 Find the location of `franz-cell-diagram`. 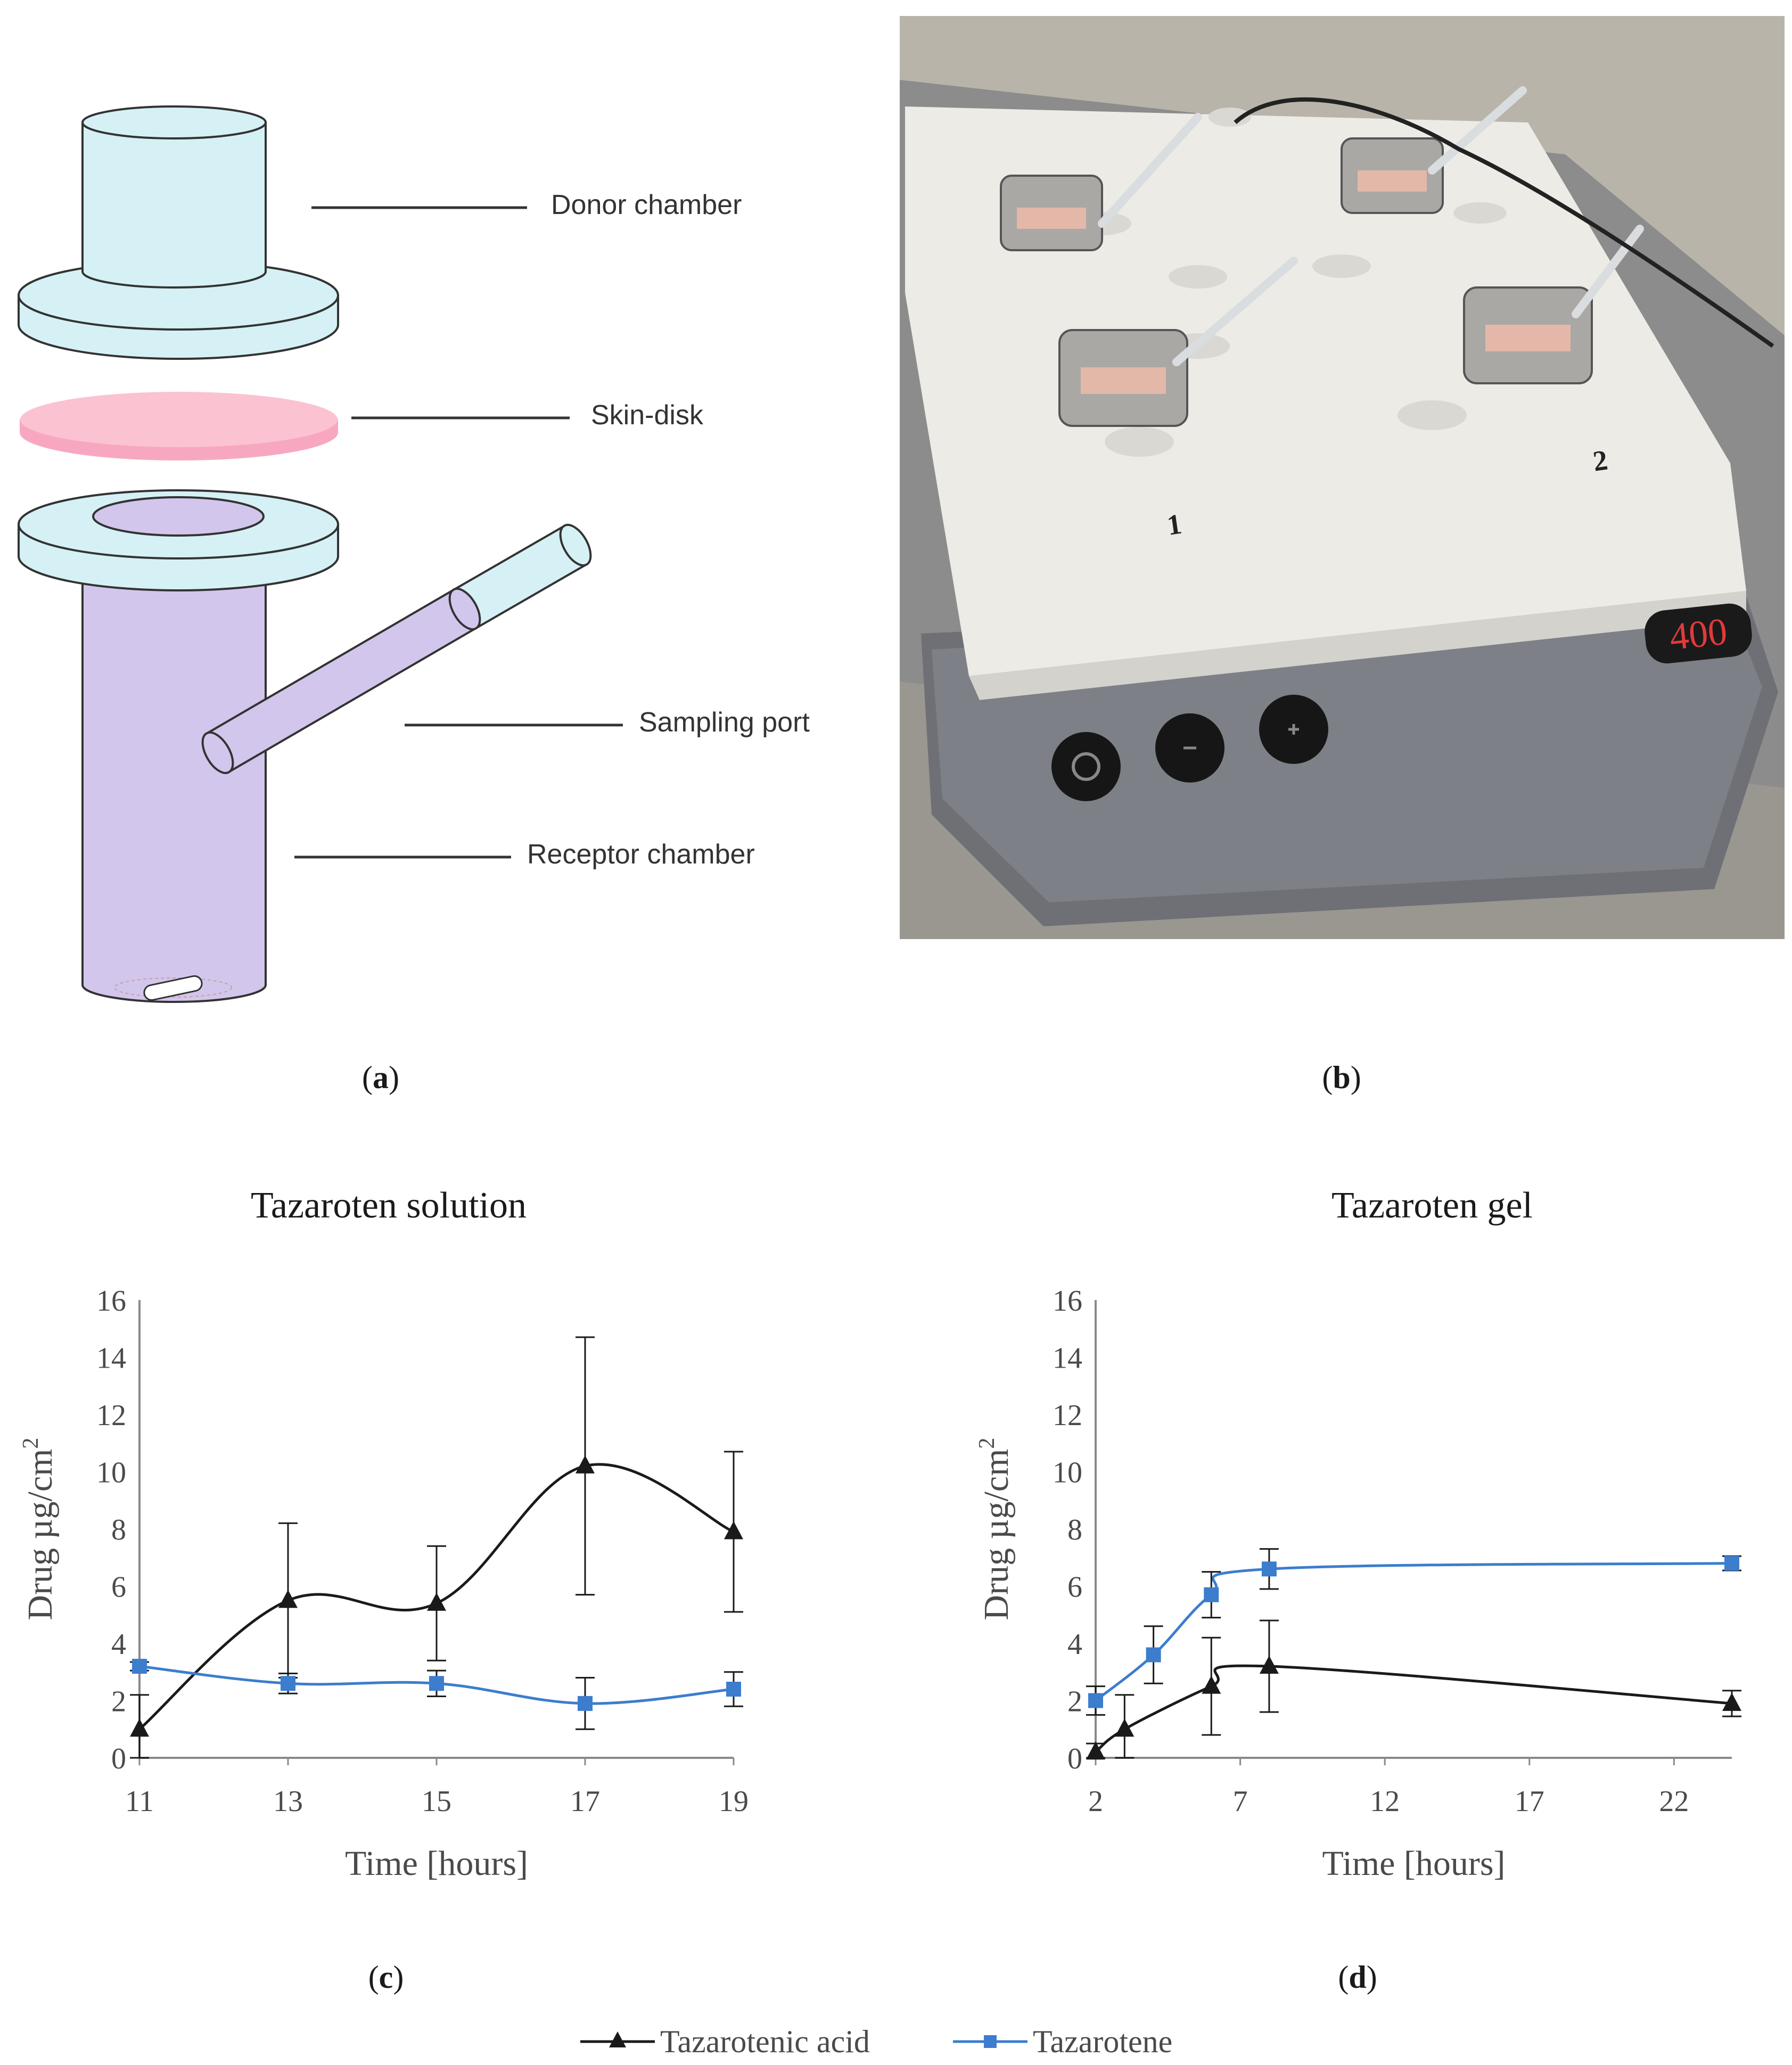

franz-cell-diagram is located at coordinates (320, 554).